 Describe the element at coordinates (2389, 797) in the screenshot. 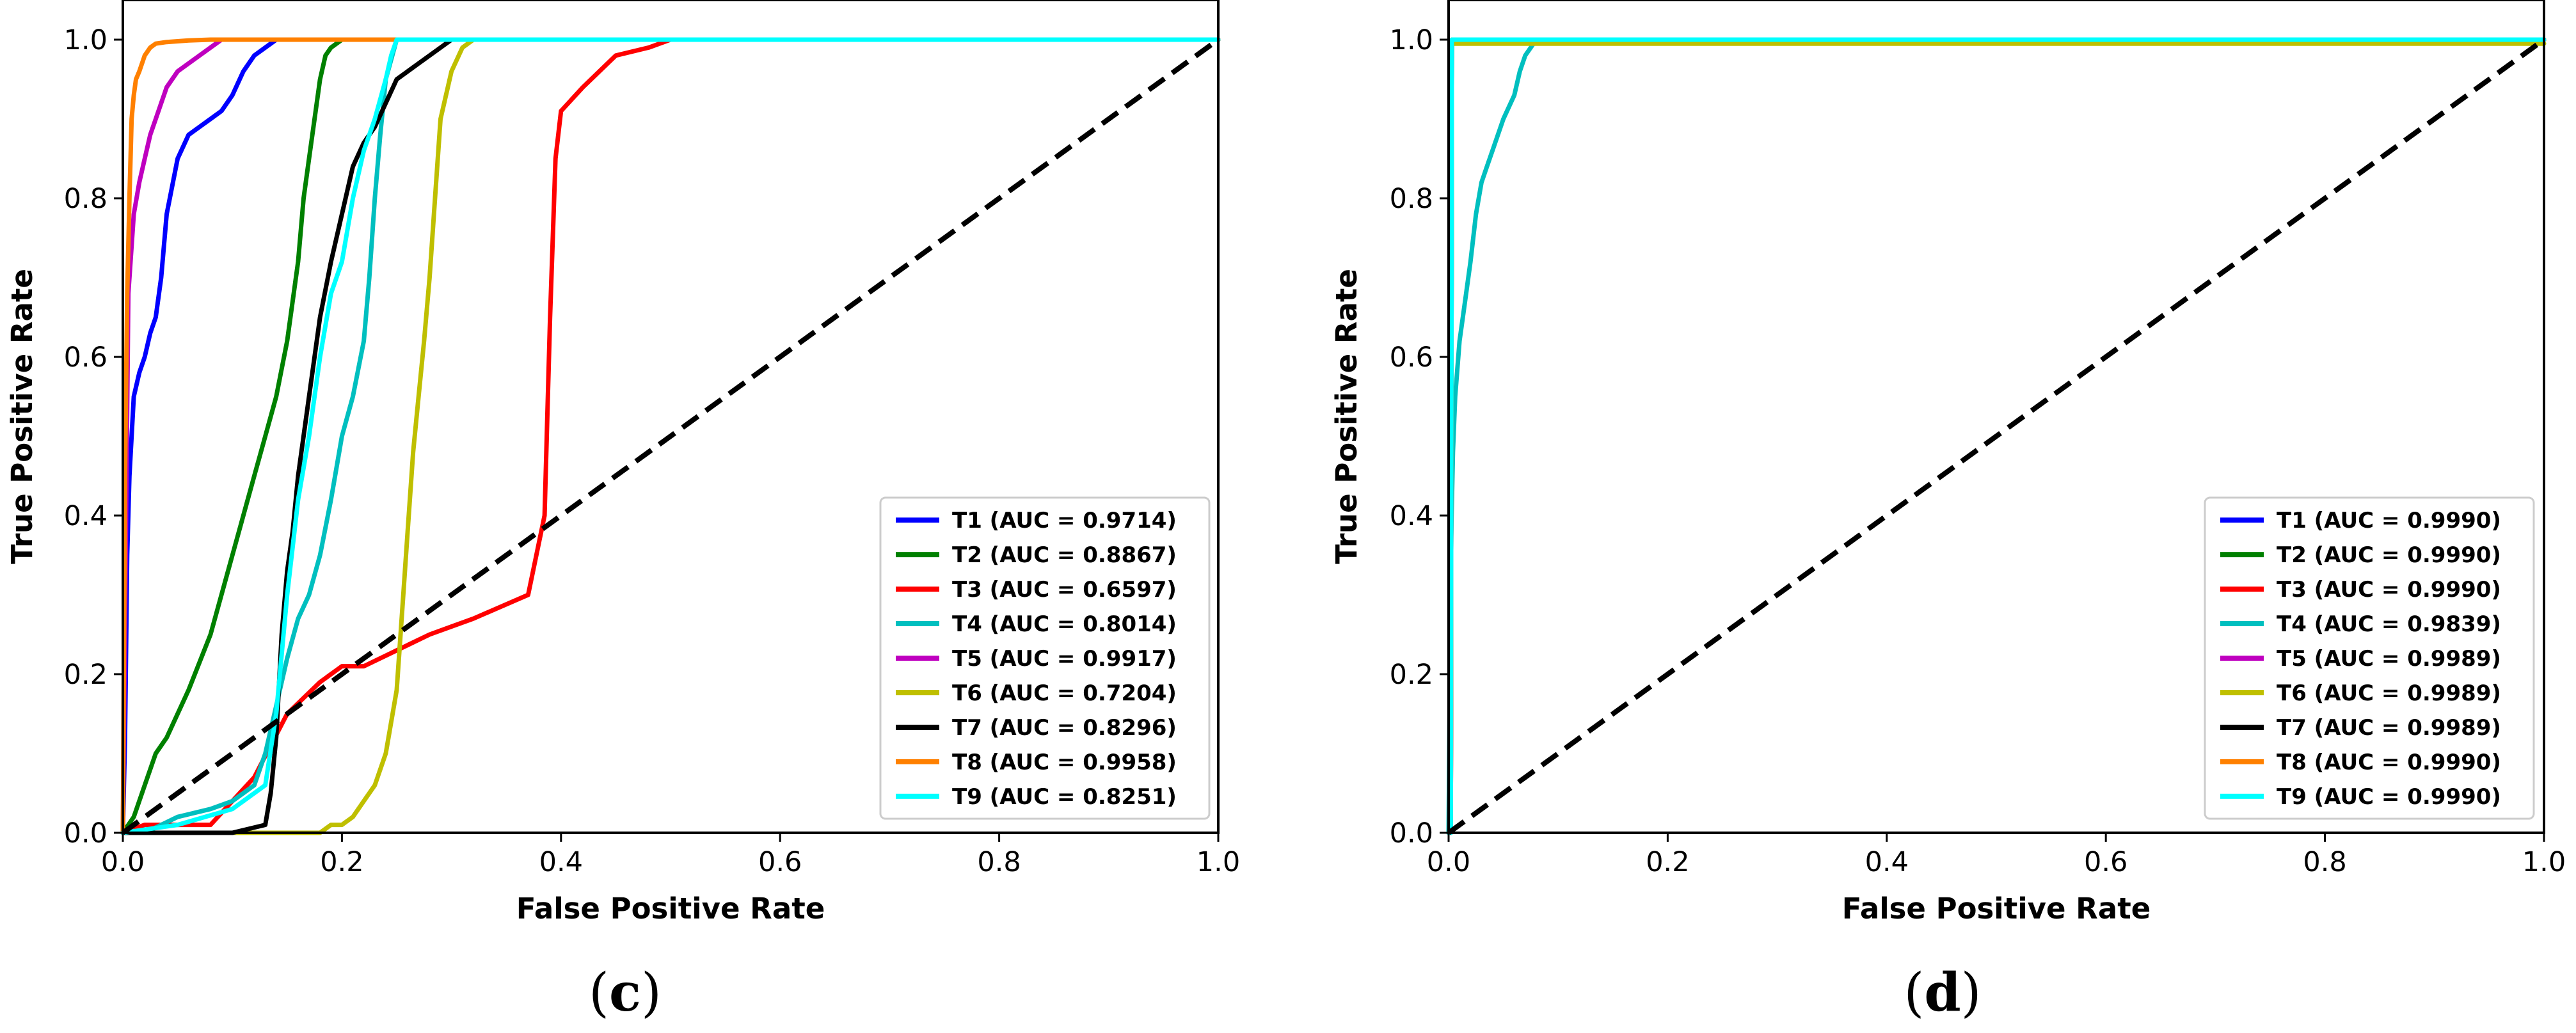

I see `legend-label-t9: T9 (AUC = 0.9990)` at that location.